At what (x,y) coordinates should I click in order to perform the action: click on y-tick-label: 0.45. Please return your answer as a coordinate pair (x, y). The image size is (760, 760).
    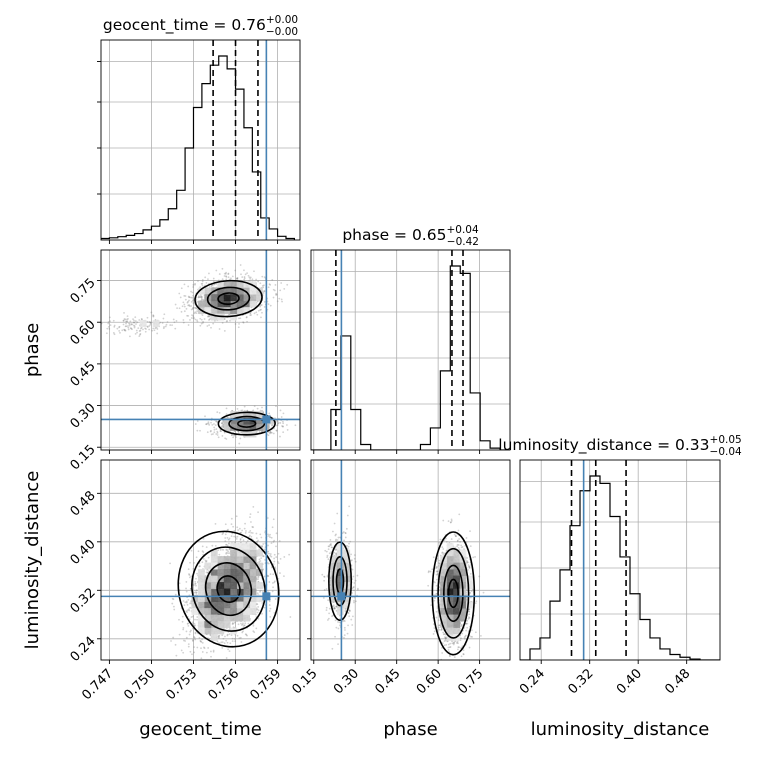
    Looking at the image, I should click on (83, 374).